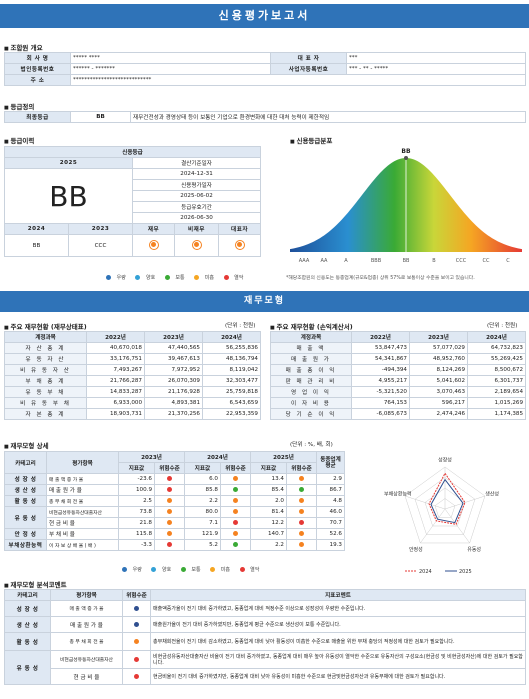 The height and width of the screenshot is (699, 529). What do you see at coordinates (25, 490) in the screenshot?
I see `detail-category: 생 산 성` at bounding box center [25, 490].